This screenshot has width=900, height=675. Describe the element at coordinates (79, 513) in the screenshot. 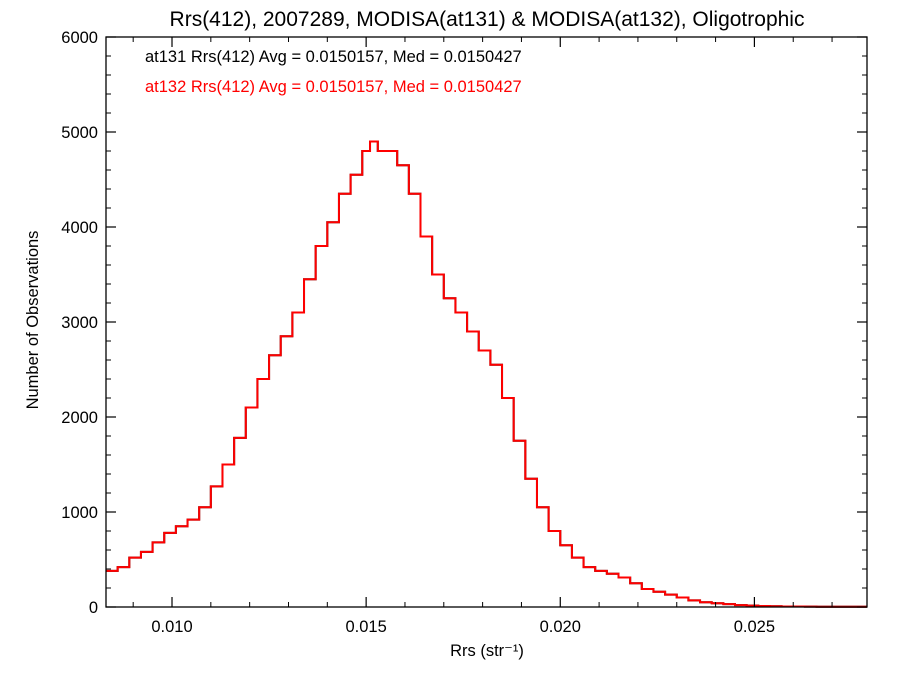

I see `y-tick-label: 1000` at that location.